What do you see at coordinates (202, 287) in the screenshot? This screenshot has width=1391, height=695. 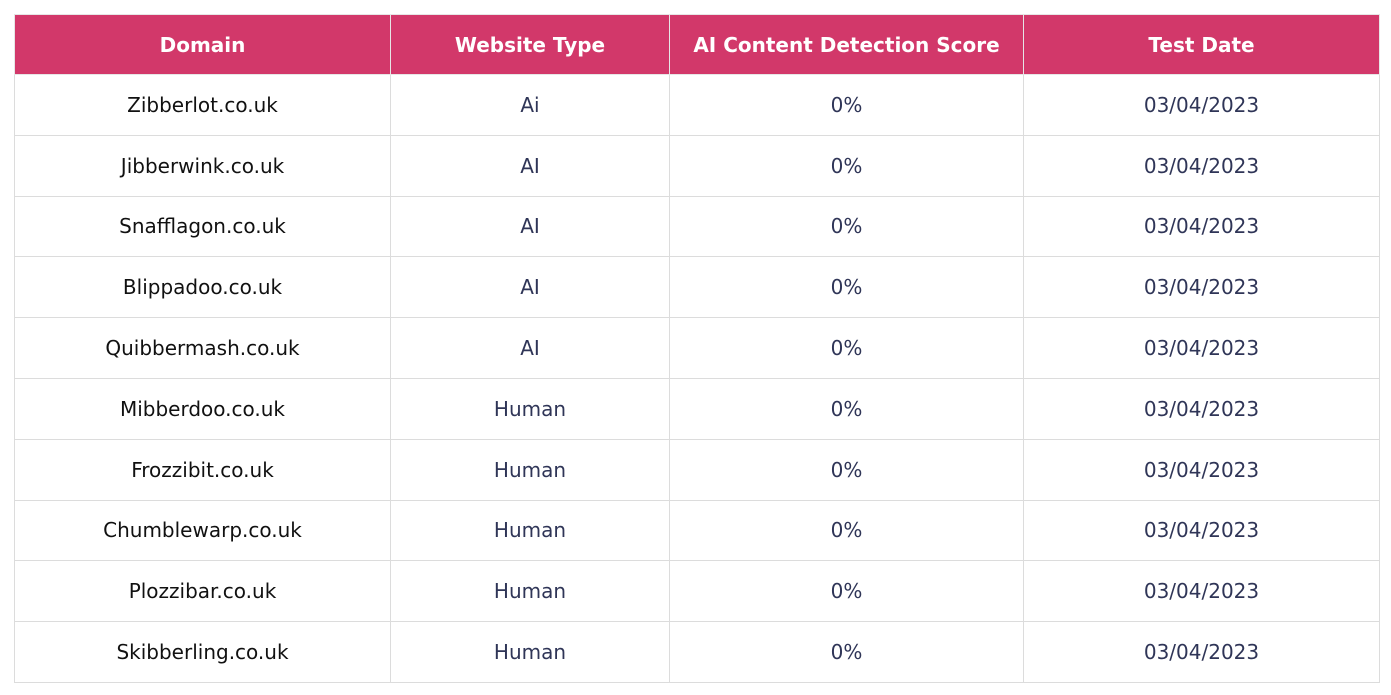 I see `table-cell: Blippadoo.co.uk` at bounding box center [202, 287].